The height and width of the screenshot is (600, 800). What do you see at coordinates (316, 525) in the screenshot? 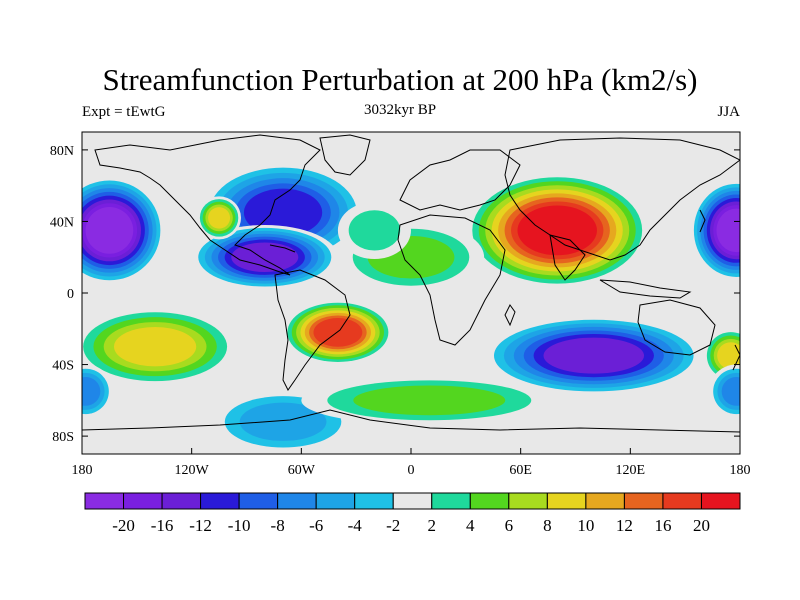
I see `colorbar-label: -6` at bounding box center [316, 525].